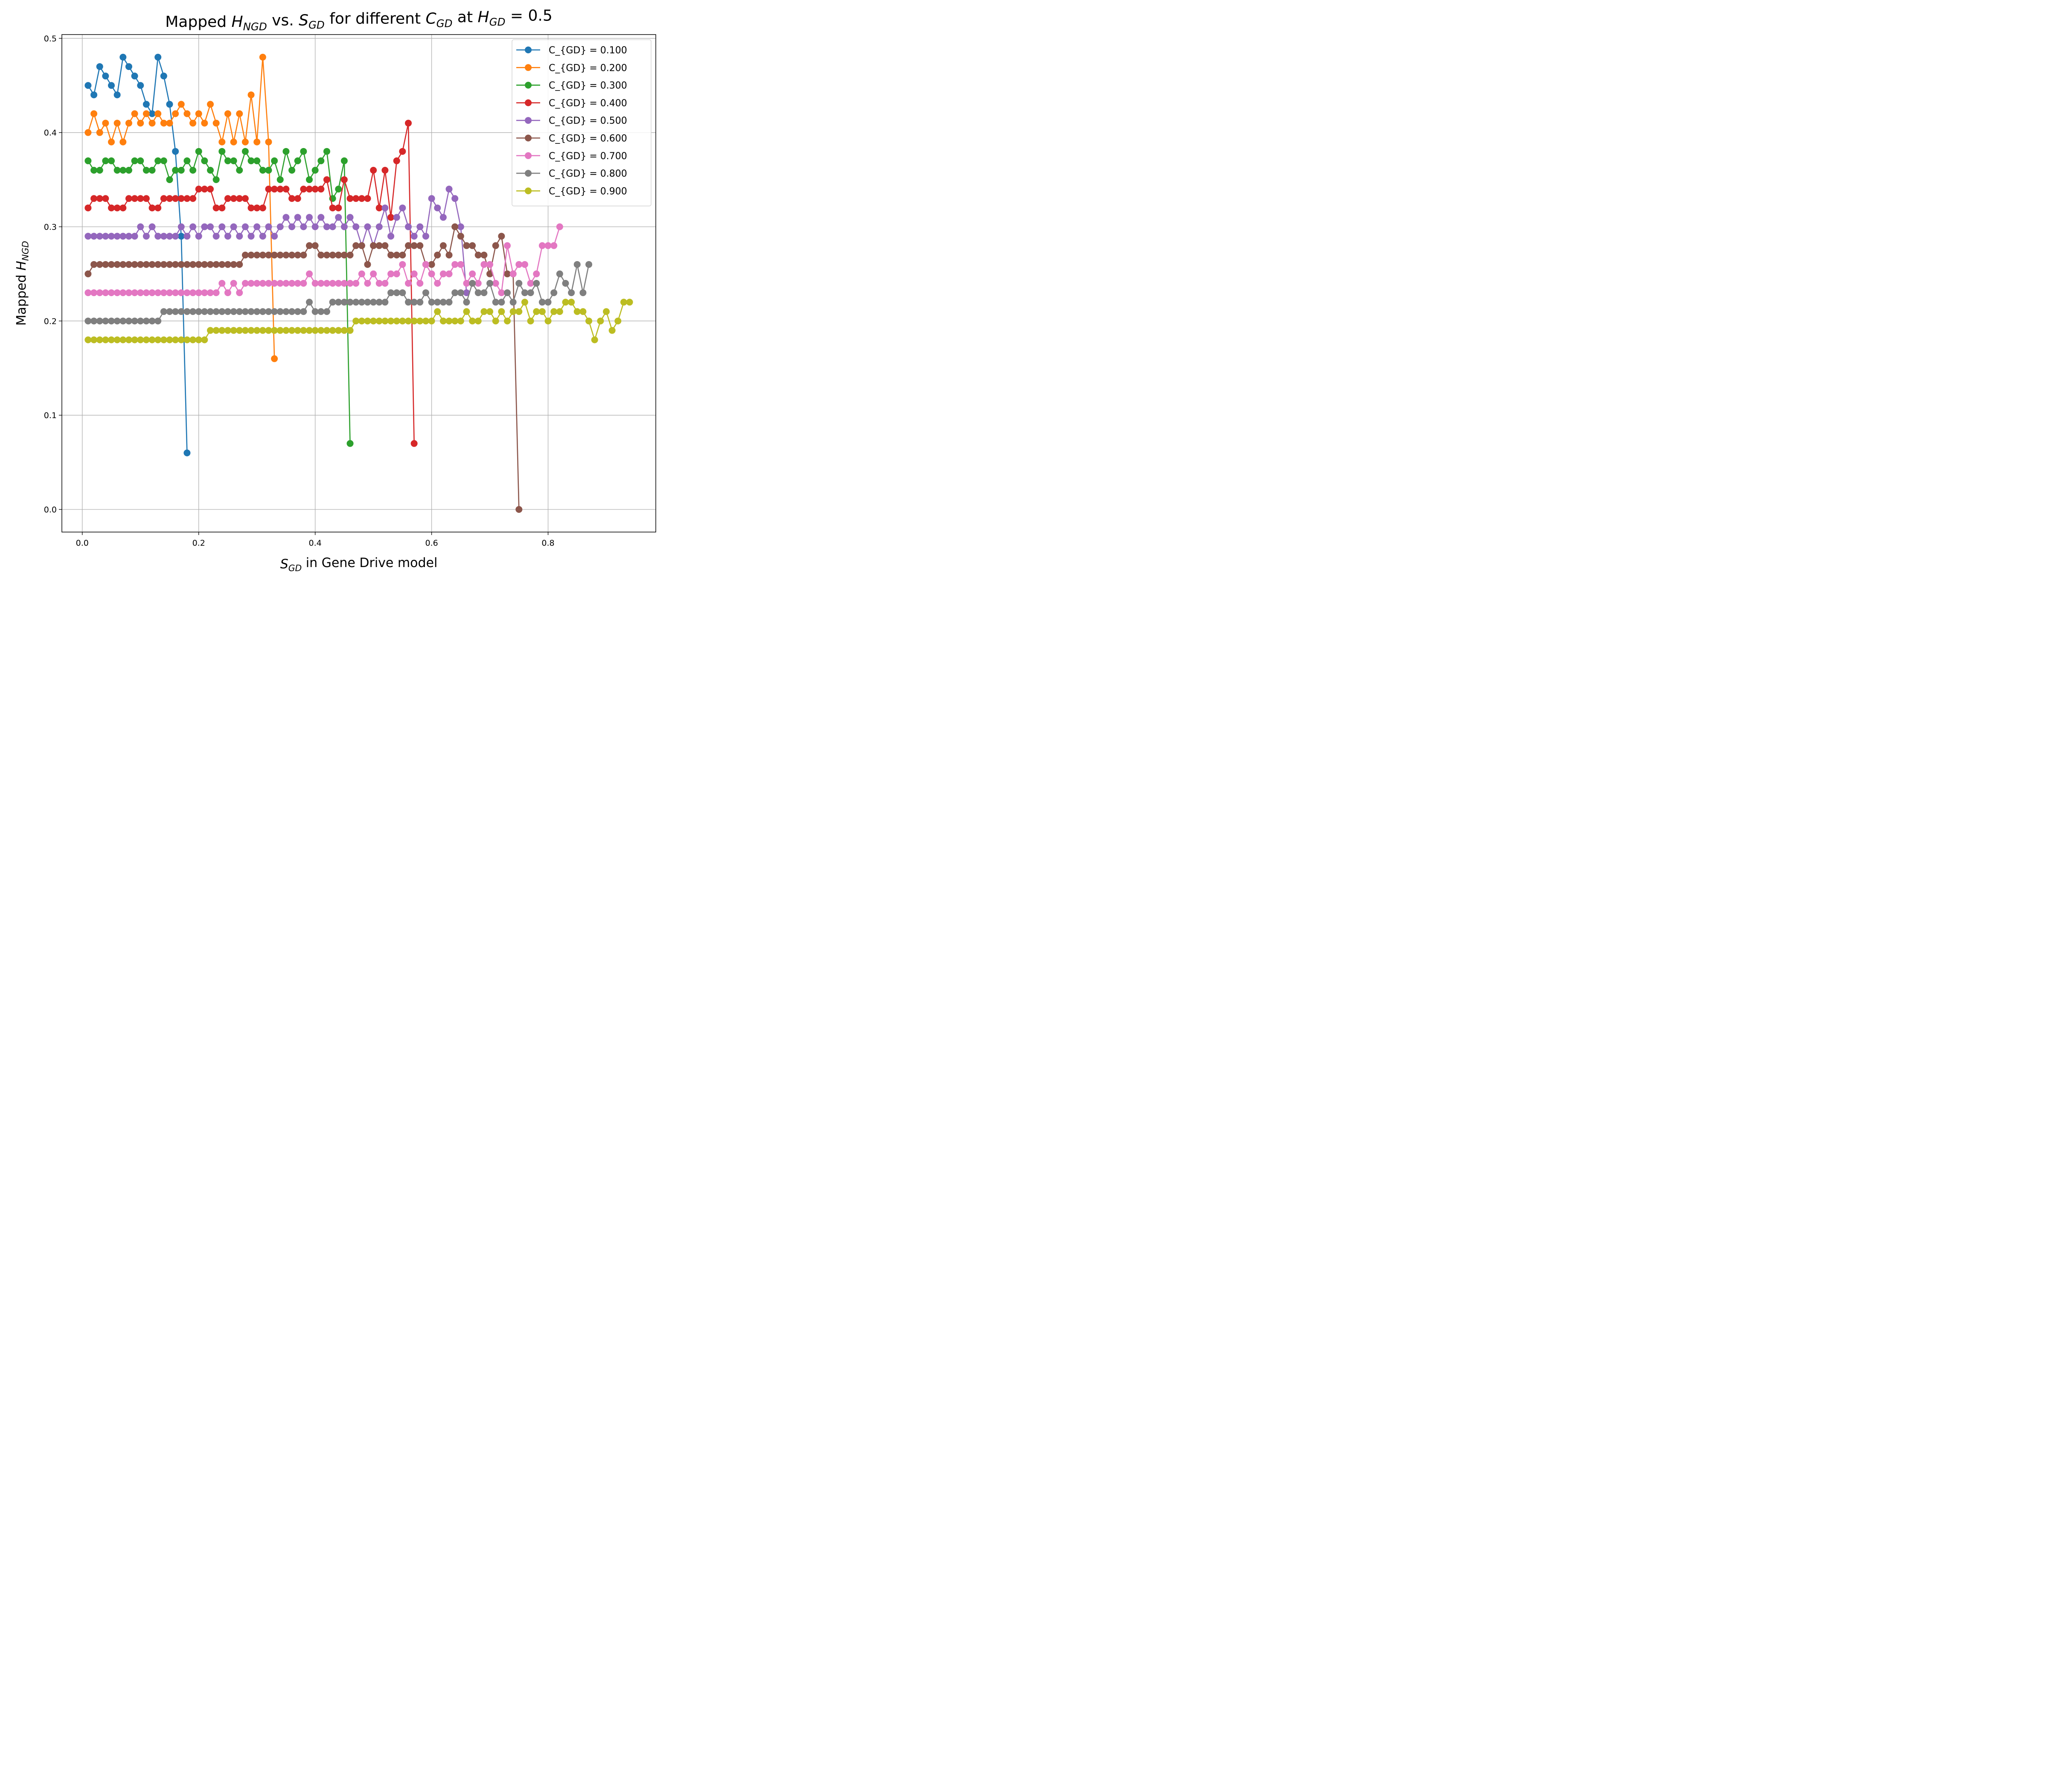 Image resolution: width=2048 pixels, height=1792 pixels. Describe the element at coordinates (588, 121) in the screenshot. I see `legend-label: C_{GD} = 0.500` at that location.